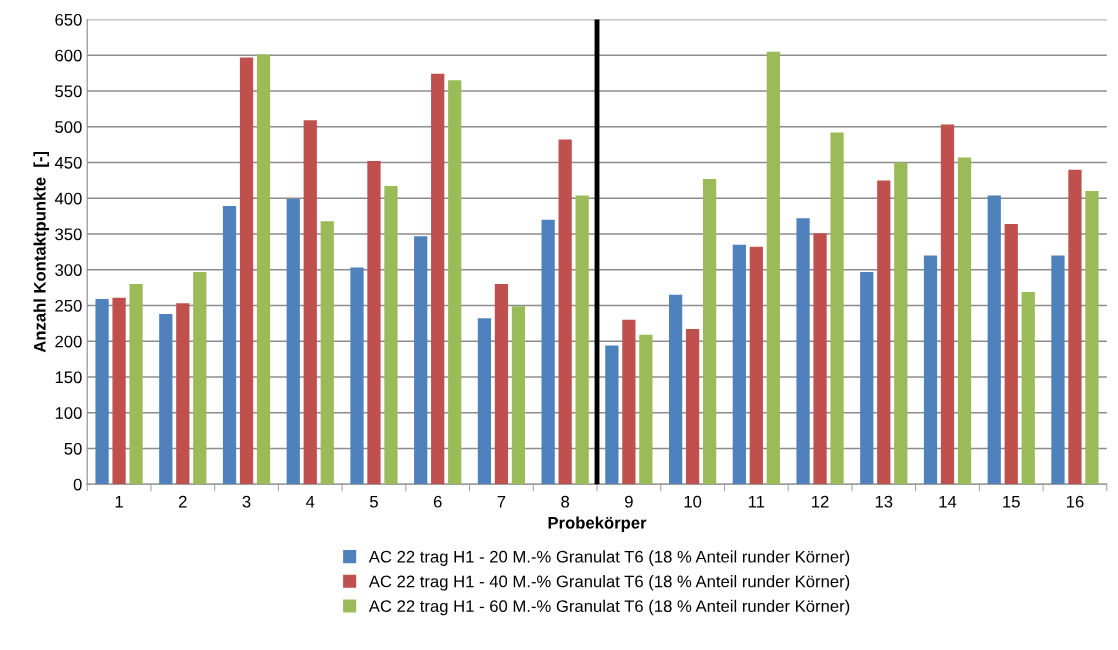 The width and height of the screenshot is (1118, 650). What do you see at coordinates (68, 305) in the screenshot?
I see `y-tick-label: 250` at bounding box center [68, 305].